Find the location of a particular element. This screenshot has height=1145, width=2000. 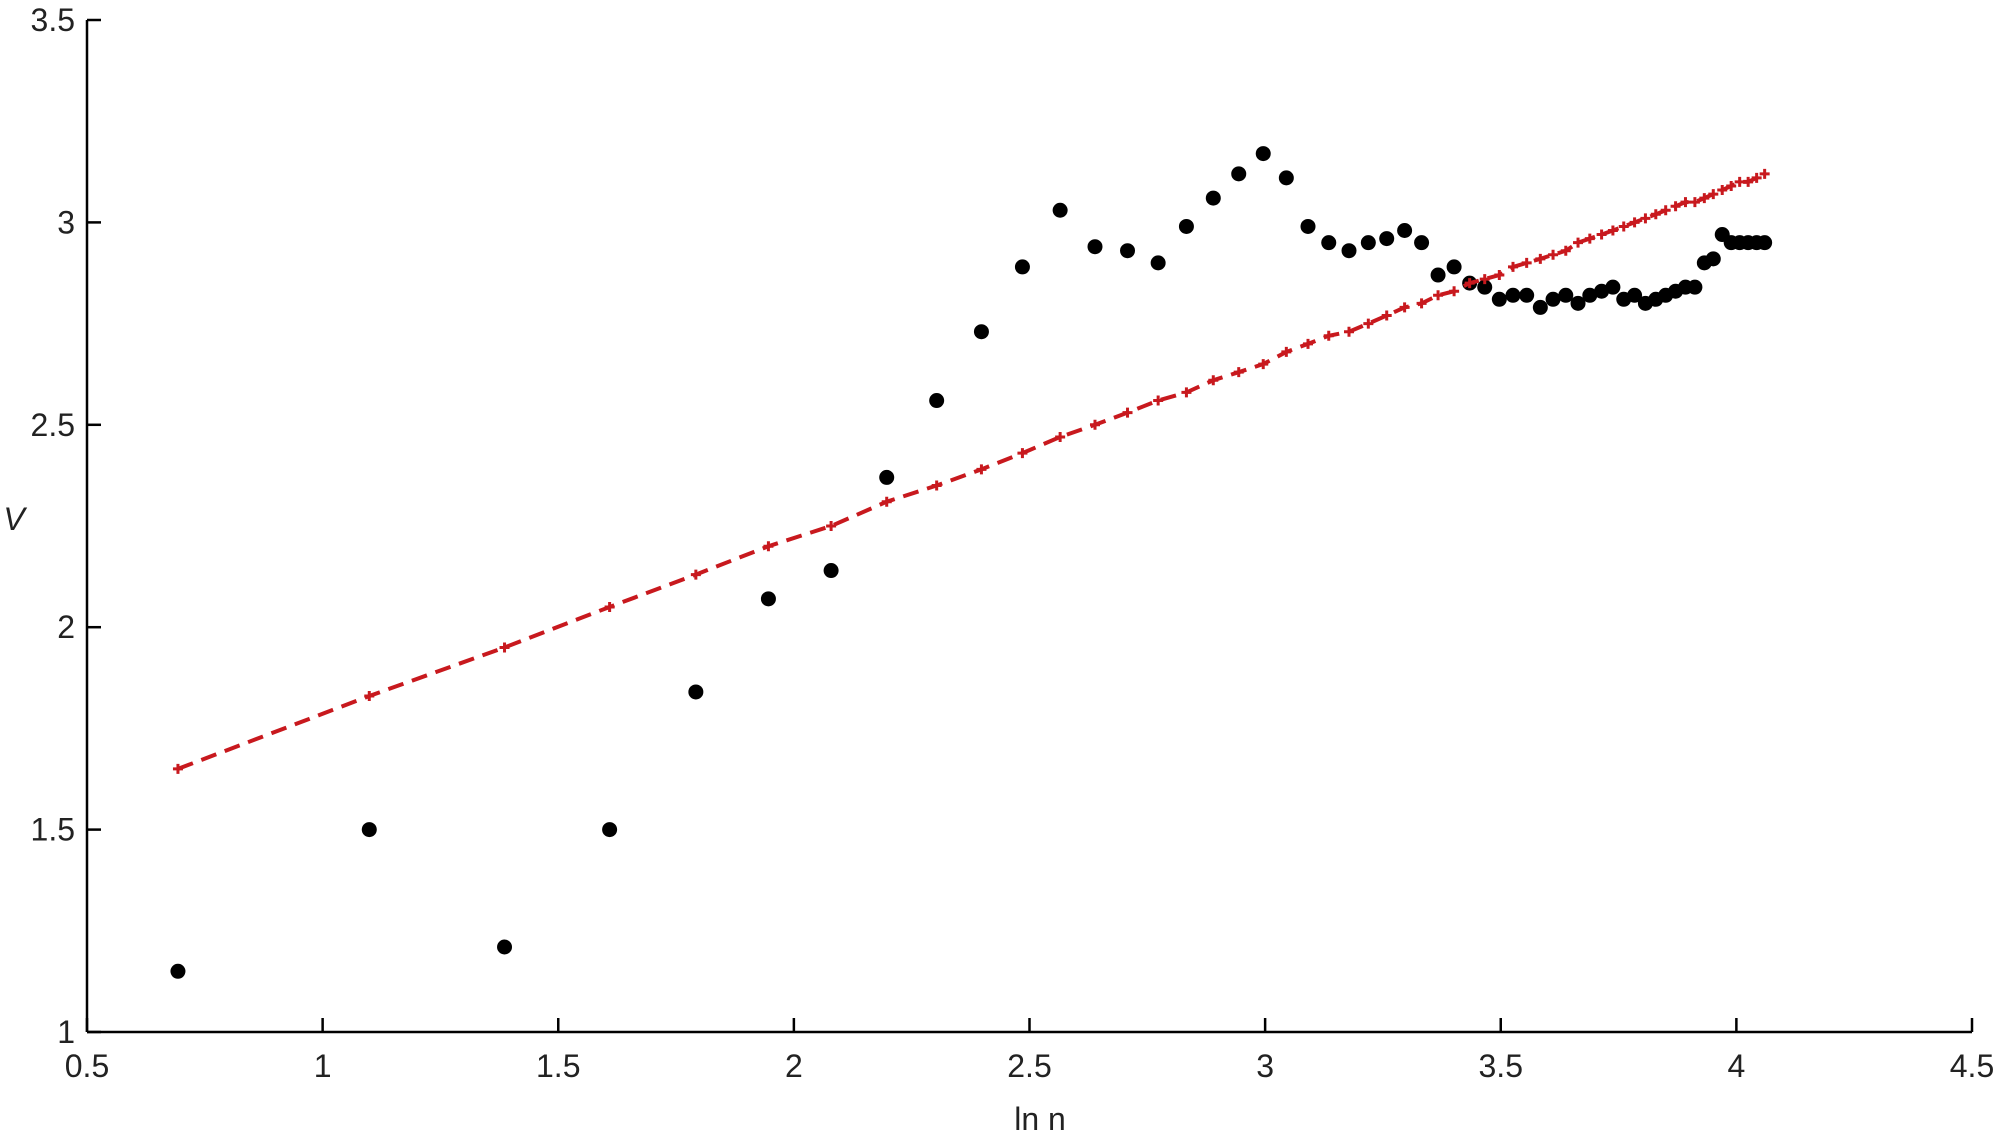

x-tick-label: 1.5 is located at coordinates (558, 1066).